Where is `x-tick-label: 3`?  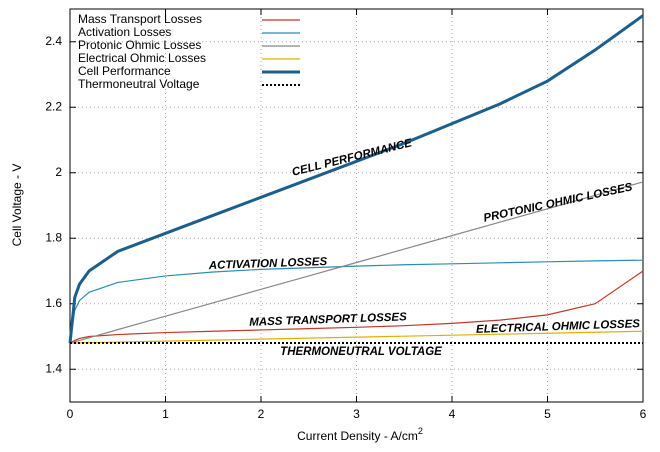
x-tick-label: 3 is located at coordinates (356, 414).